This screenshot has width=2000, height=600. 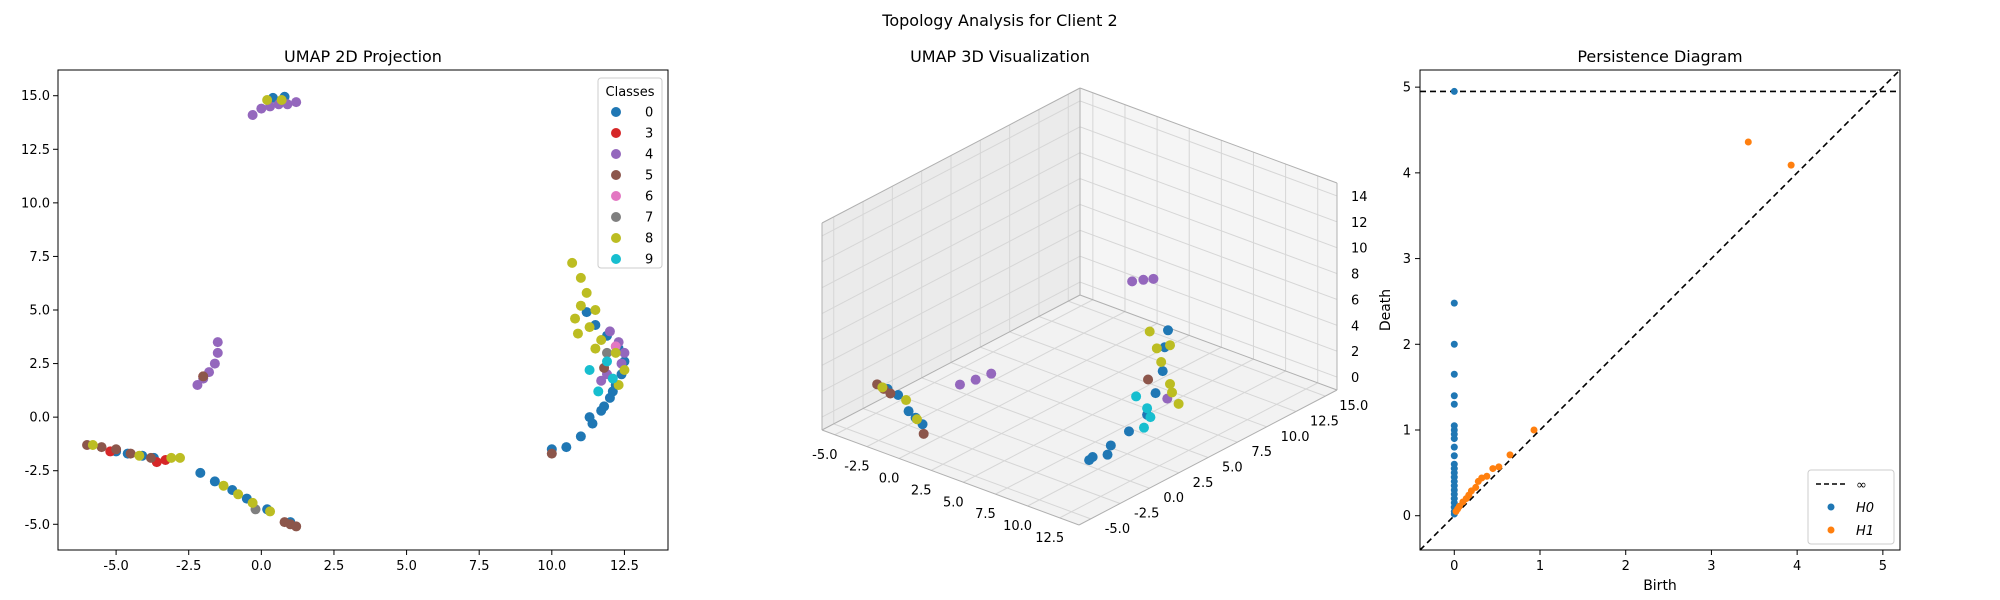 What do you see at coordinates (1883, 566) in the screenshot?
I see `x-tick-label: 5` at bounding box center [1883, 566].